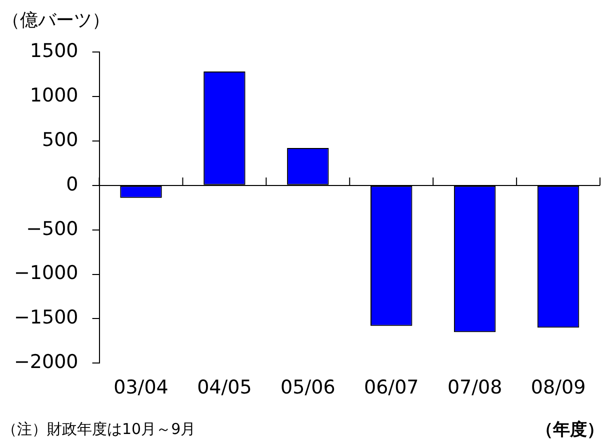  What do you see at coordinates (308, 387) in the screenshot?
I see `x-tick-label: 05/06` at bounding box center [308, 387].